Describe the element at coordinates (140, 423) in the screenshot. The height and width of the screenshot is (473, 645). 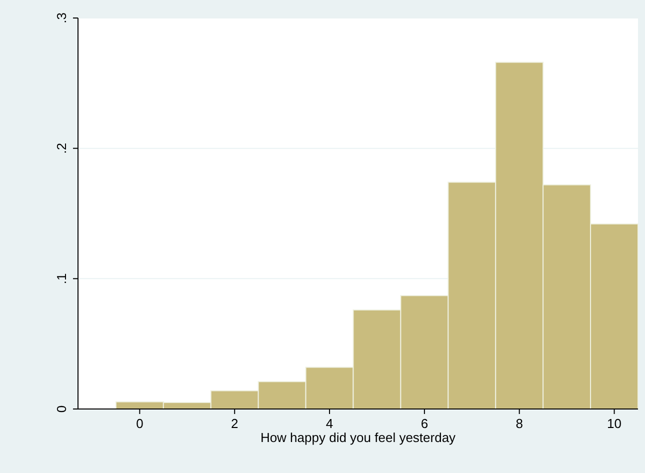
I see `x-tick-label: 0` at that location.